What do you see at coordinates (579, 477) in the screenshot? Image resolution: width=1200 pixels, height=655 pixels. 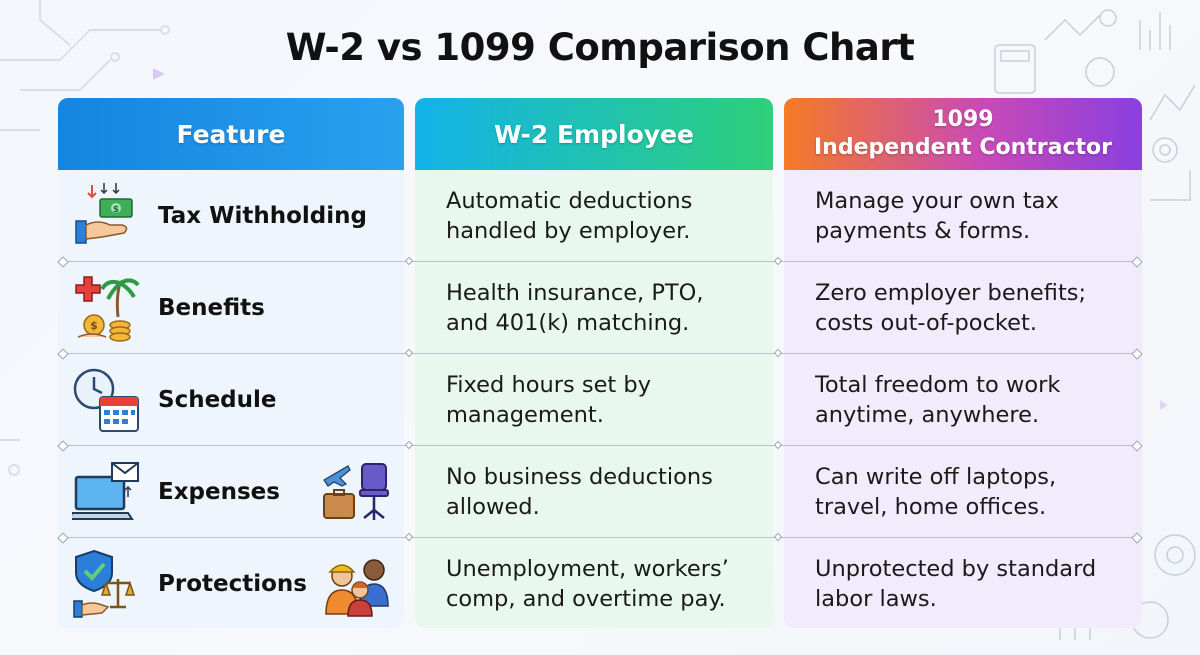 I see `cell-text-line: No business deductions` at bounding box center [579, 477].